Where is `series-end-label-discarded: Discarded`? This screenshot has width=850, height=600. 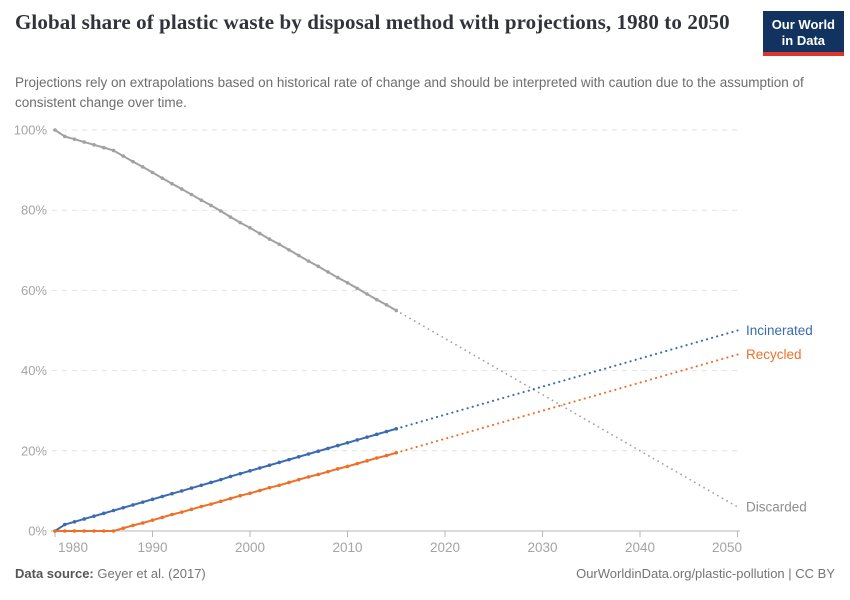
series-end-label-discarded: Discarded is located at coordinates (776, 506).